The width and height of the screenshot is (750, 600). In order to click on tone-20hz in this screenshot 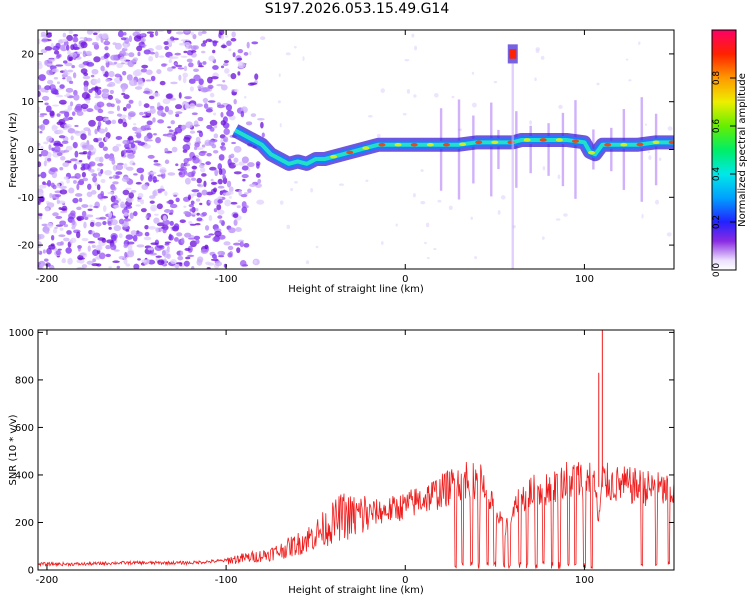, I will do `click(513, 54)`.